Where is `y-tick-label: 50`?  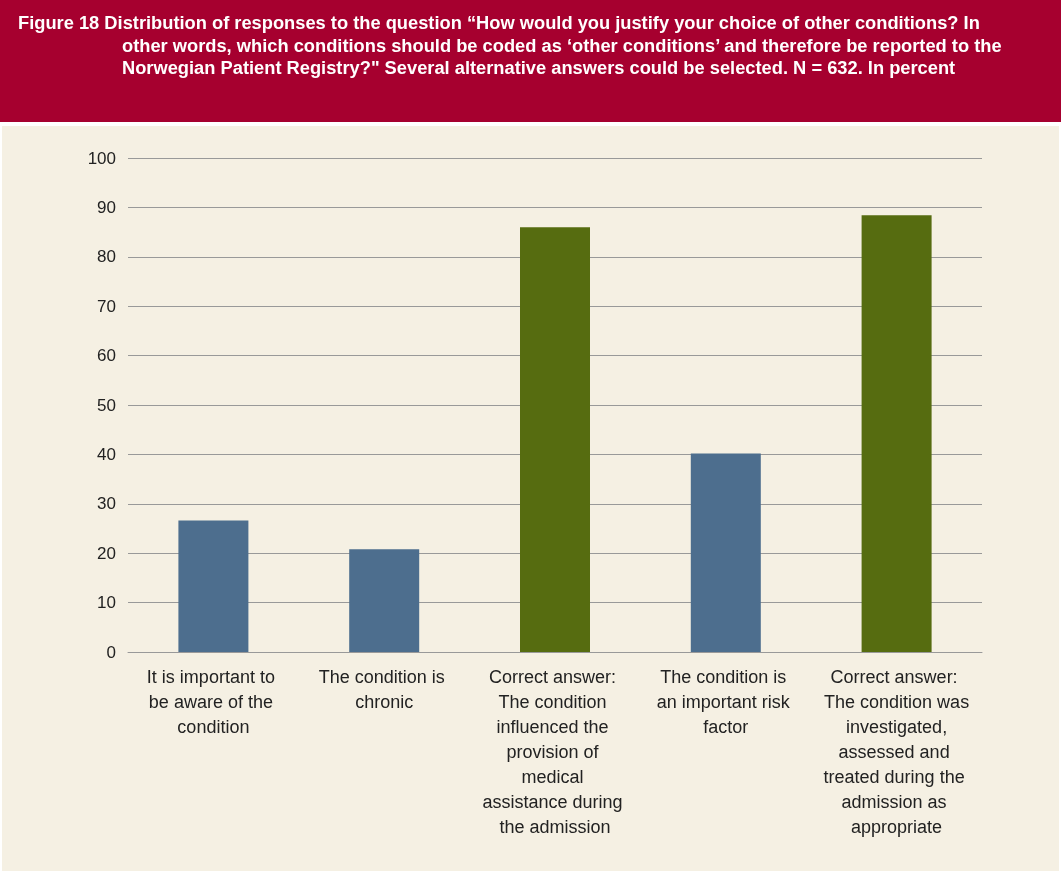 y-tick-label: 50 is located at coordinates (106, 405).